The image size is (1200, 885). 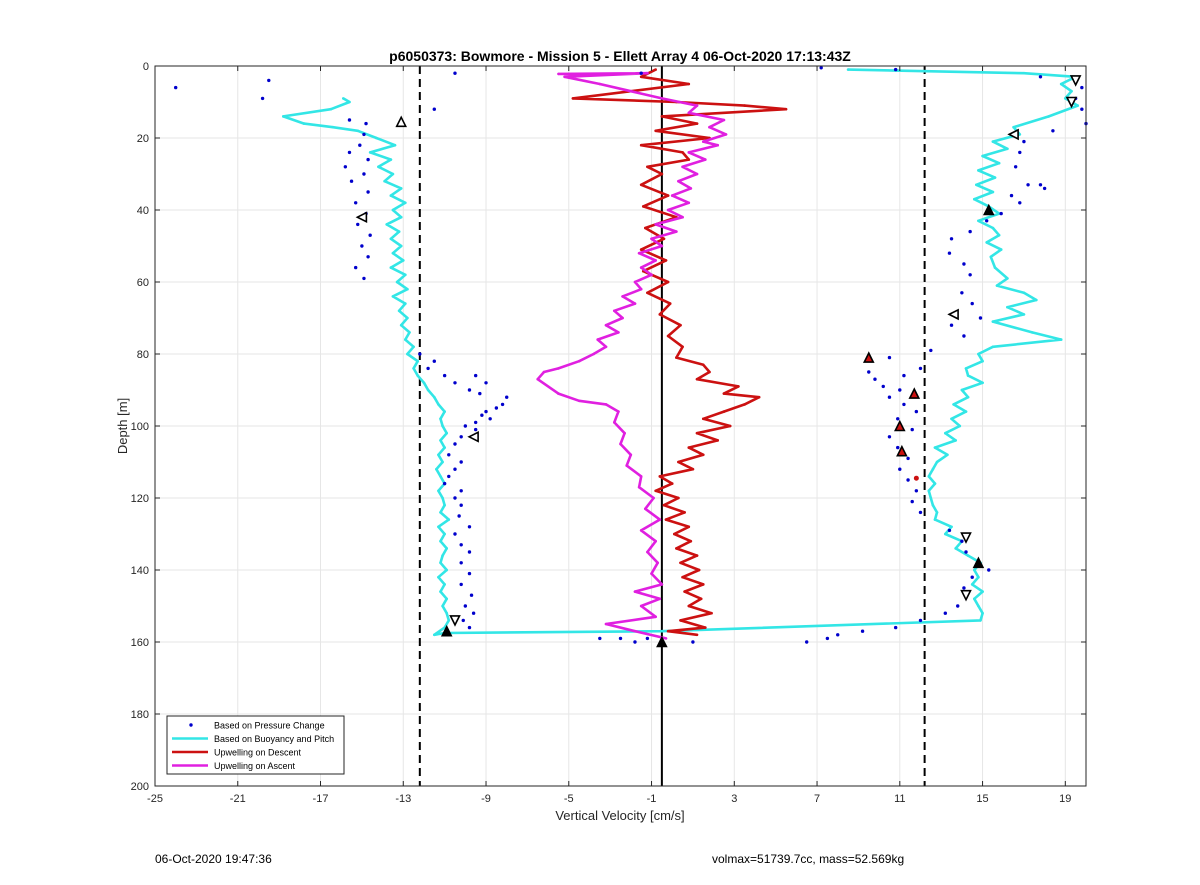 What do you see at coordinates (486, 799) in the screenshot?
I see `x-tick-label: -9` at bounding box center [486, 799].